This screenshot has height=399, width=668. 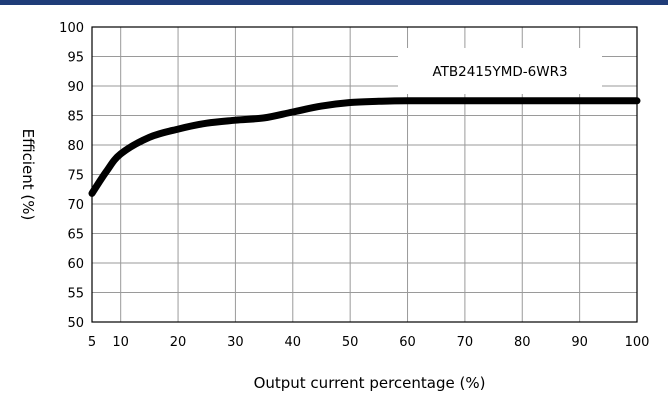 I want to click on legend-box, so click(x=500, y=71).